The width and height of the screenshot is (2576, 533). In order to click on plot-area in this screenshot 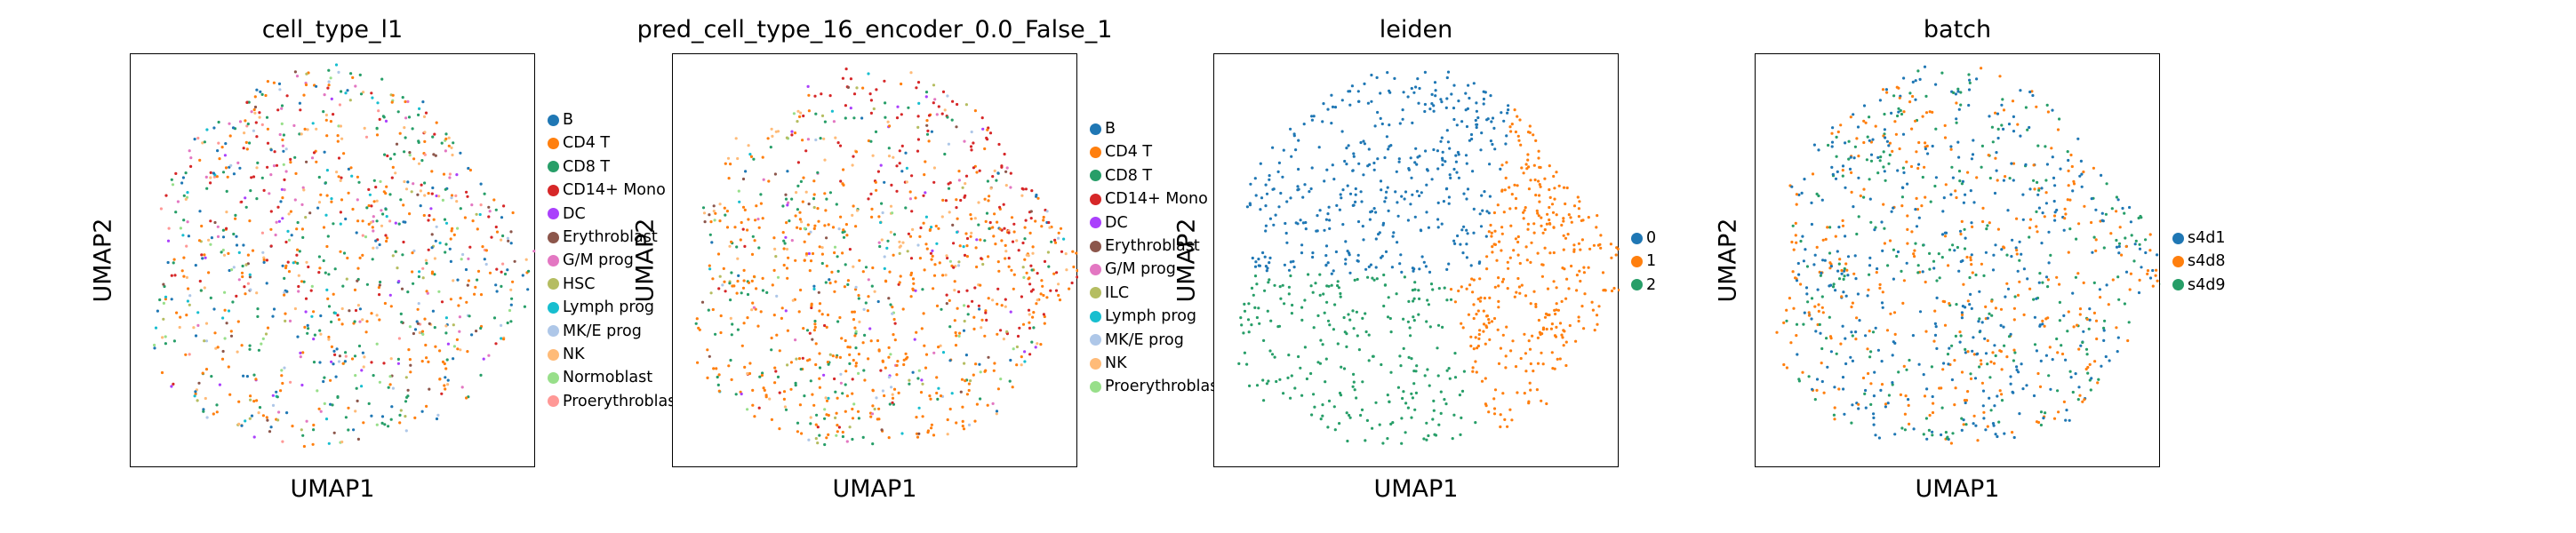, I will do `click(1416, 260)`.